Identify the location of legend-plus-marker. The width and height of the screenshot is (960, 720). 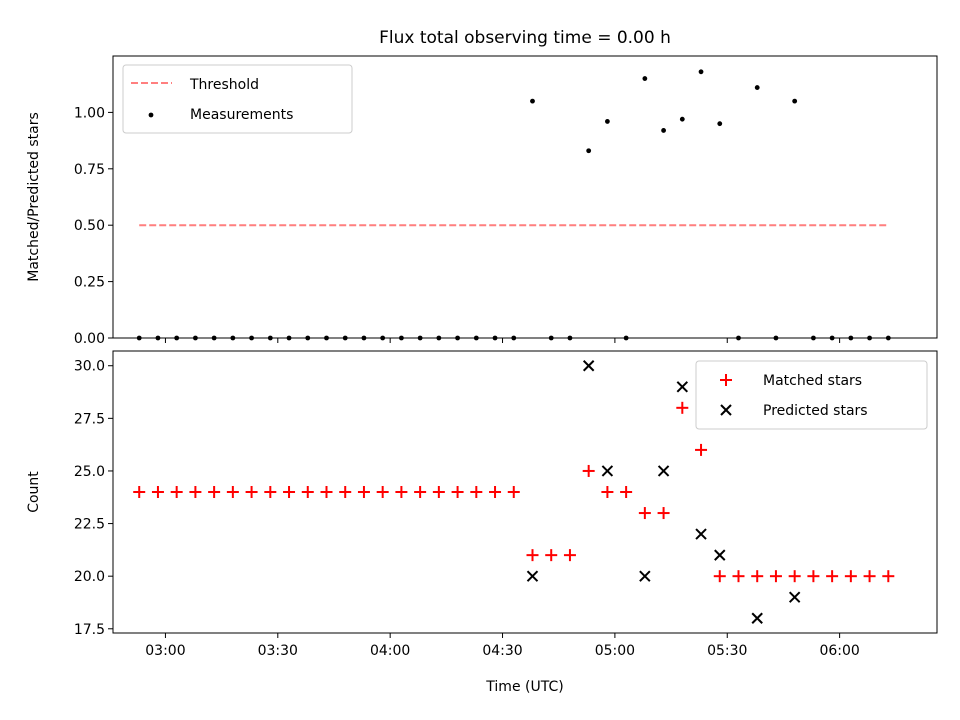
(726, 380).